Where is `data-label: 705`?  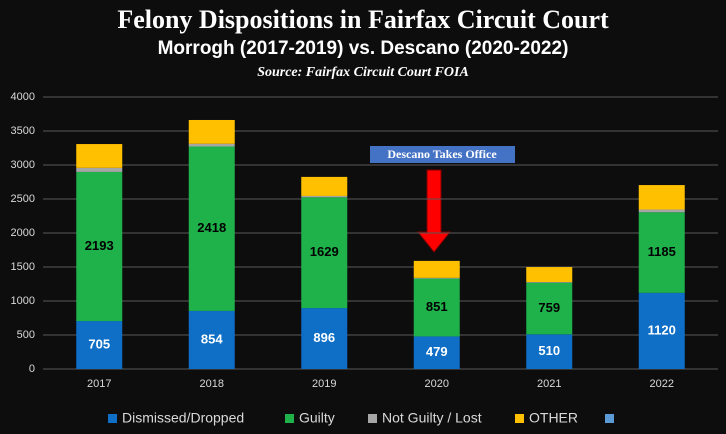 data-label: 705 is located at coordinates (99, 343).